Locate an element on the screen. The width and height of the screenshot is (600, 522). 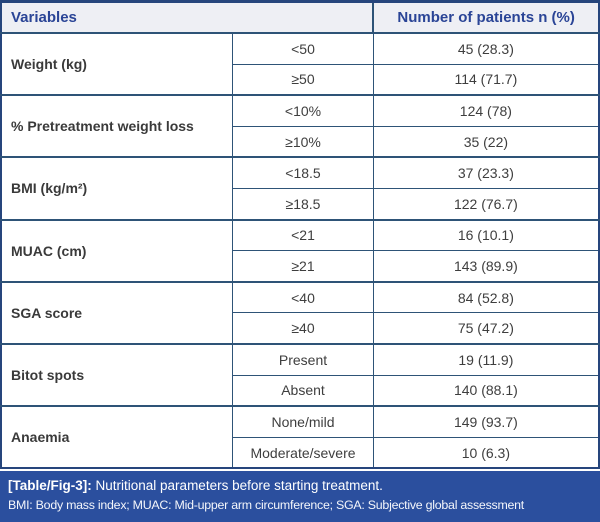
category-cell: Absent is located at coordinates (303, 390).